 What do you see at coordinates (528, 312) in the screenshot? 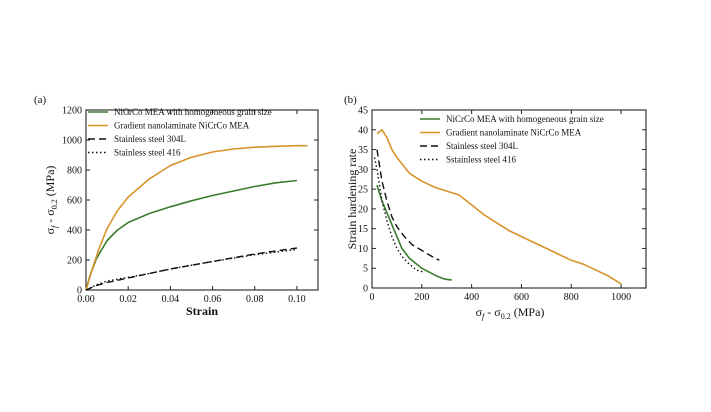
I see `x-axis-label-unit: (MPa)` at bounding box center [528, 312].